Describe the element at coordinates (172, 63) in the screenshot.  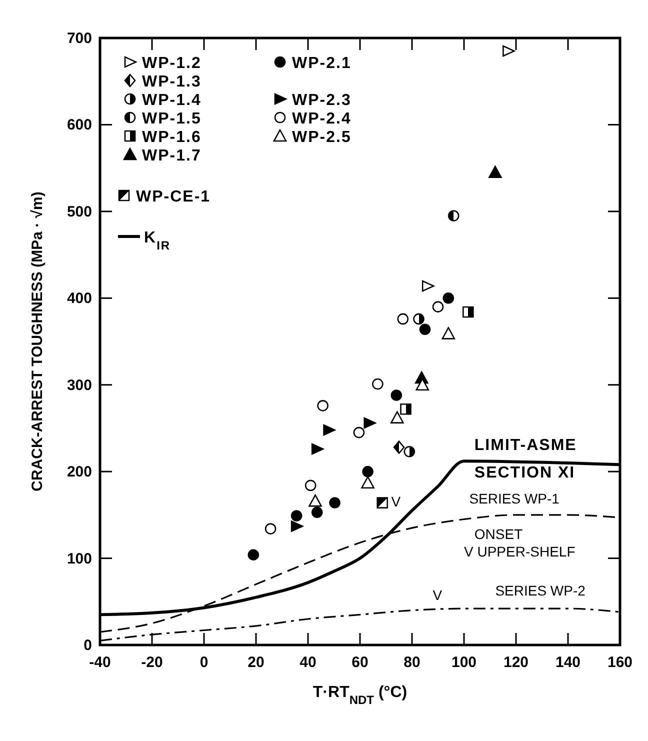
I see `legend-label: WP-1.2` at that location.